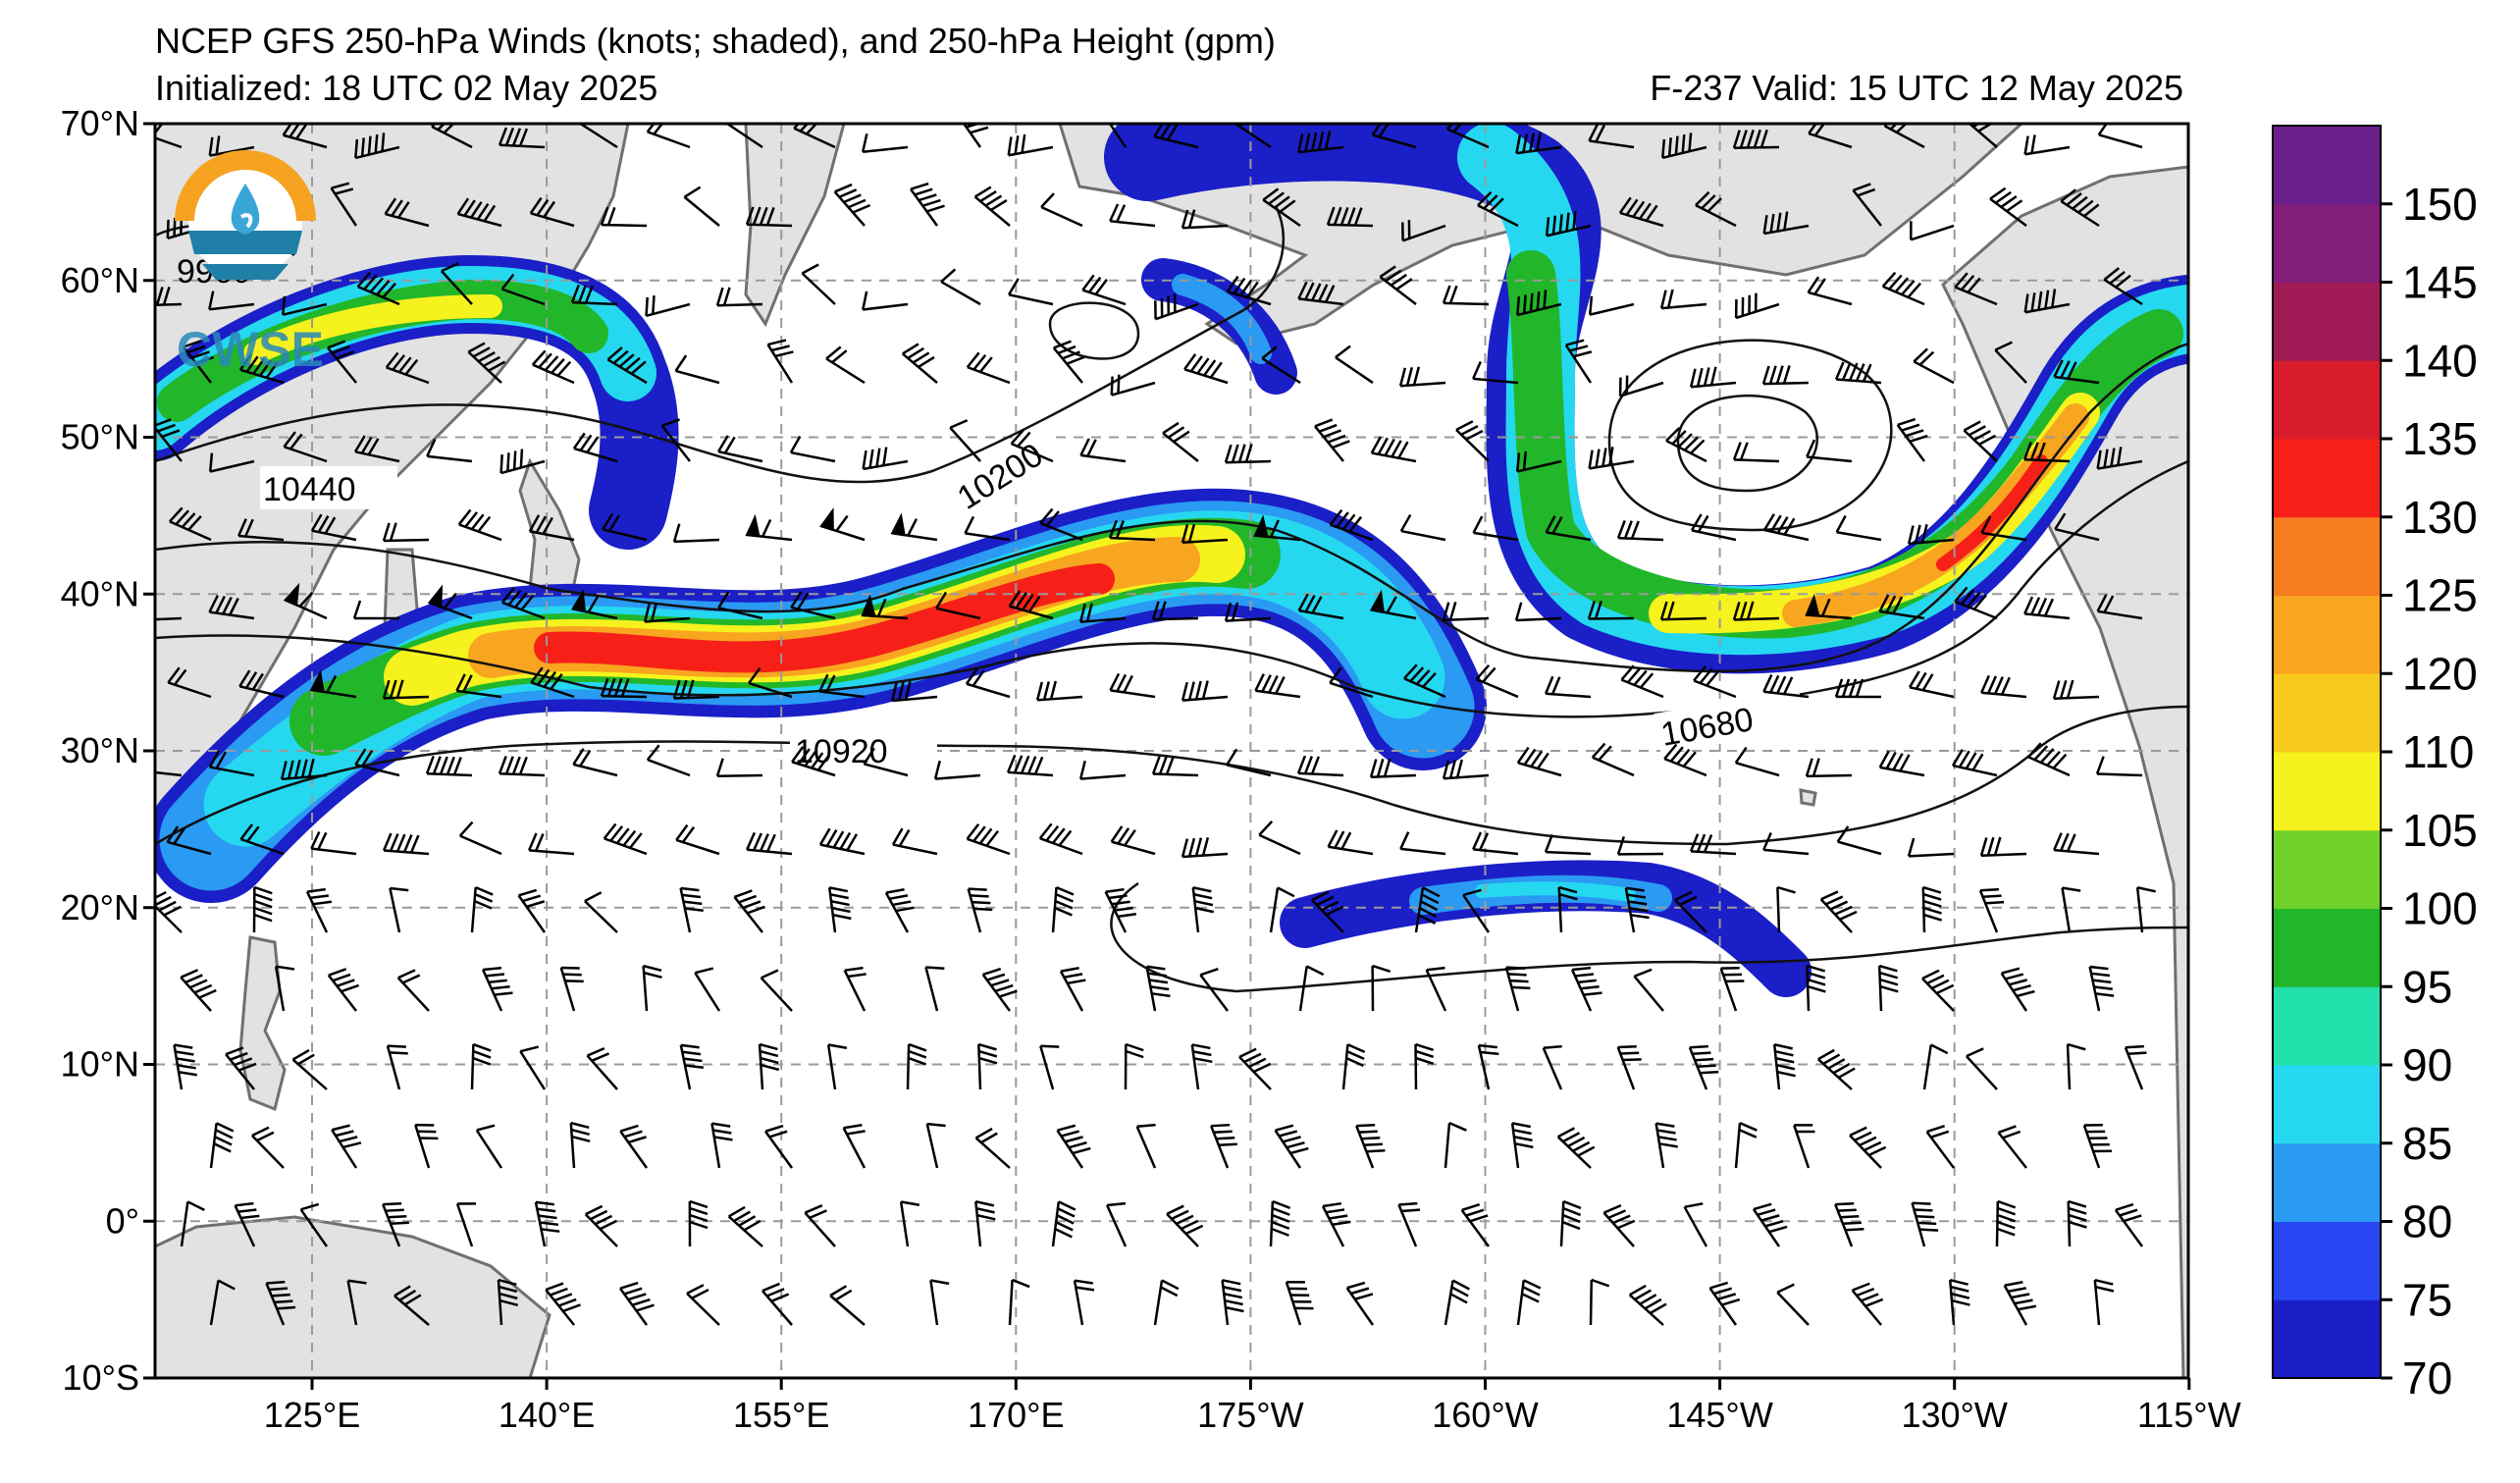 The height and width of the screenshot is (1483, 2520). I want to click on lat-tick-label: 50°N, so click(100, 437).